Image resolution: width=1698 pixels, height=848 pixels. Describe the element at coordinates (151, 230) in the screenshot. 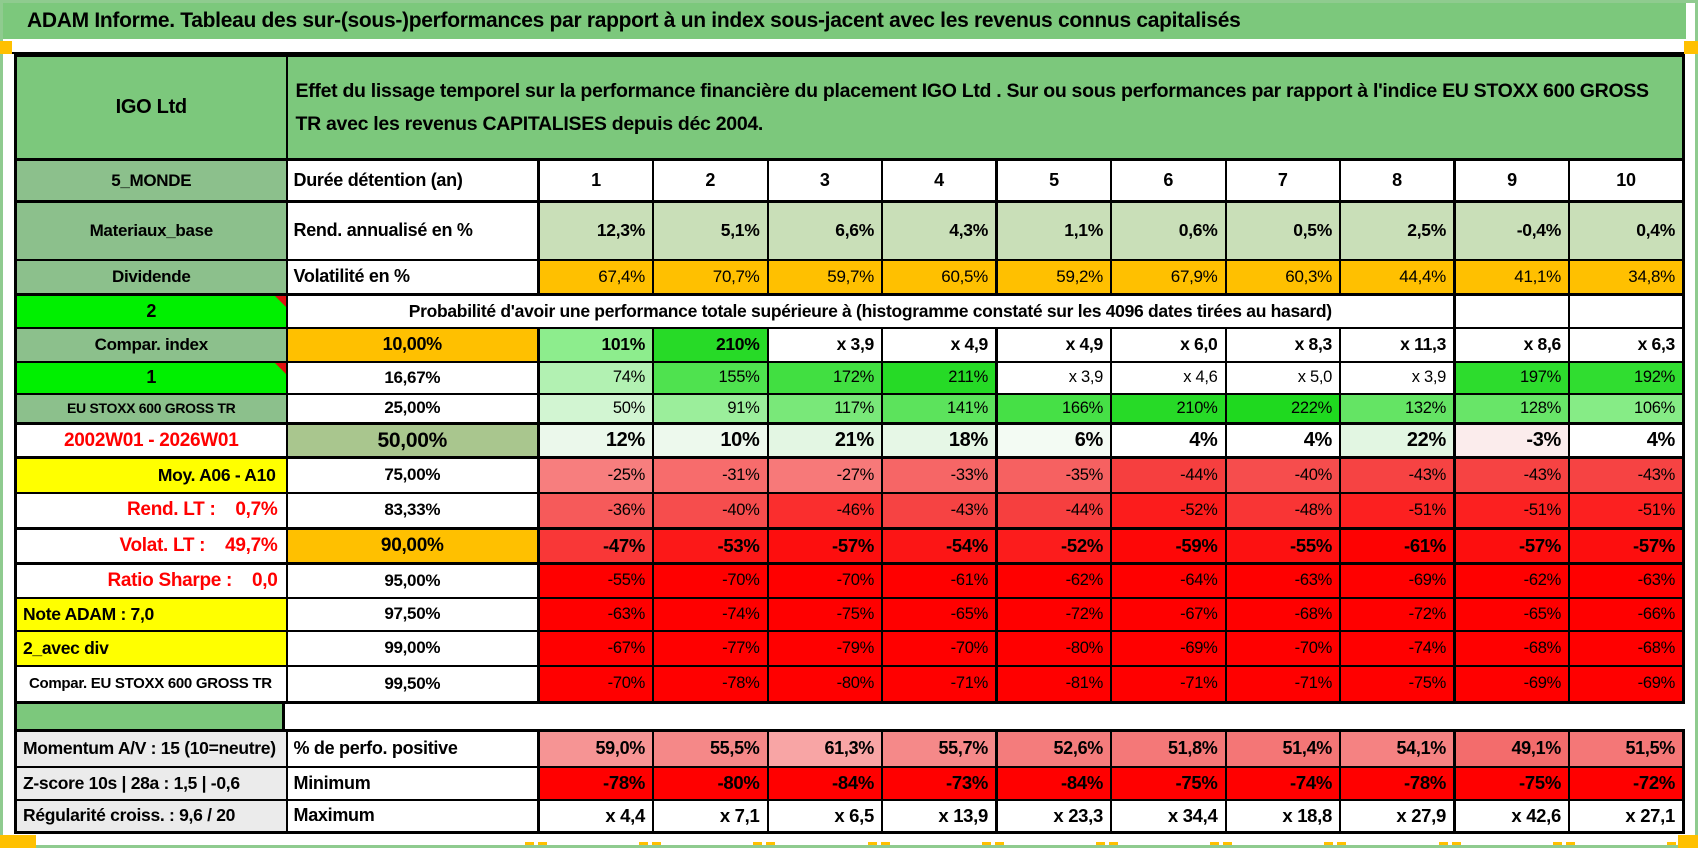

I see `row-label-cell: Materiaux_base` at that location.